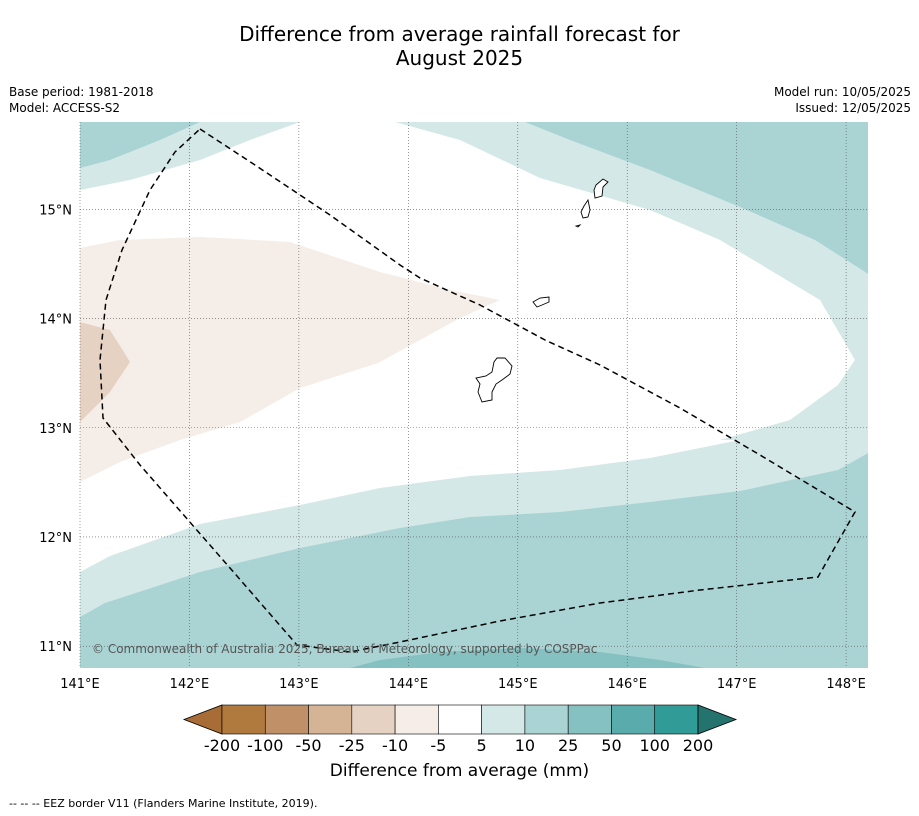  I want to click on colorbar-tick-label: -100, so click(265, 745).